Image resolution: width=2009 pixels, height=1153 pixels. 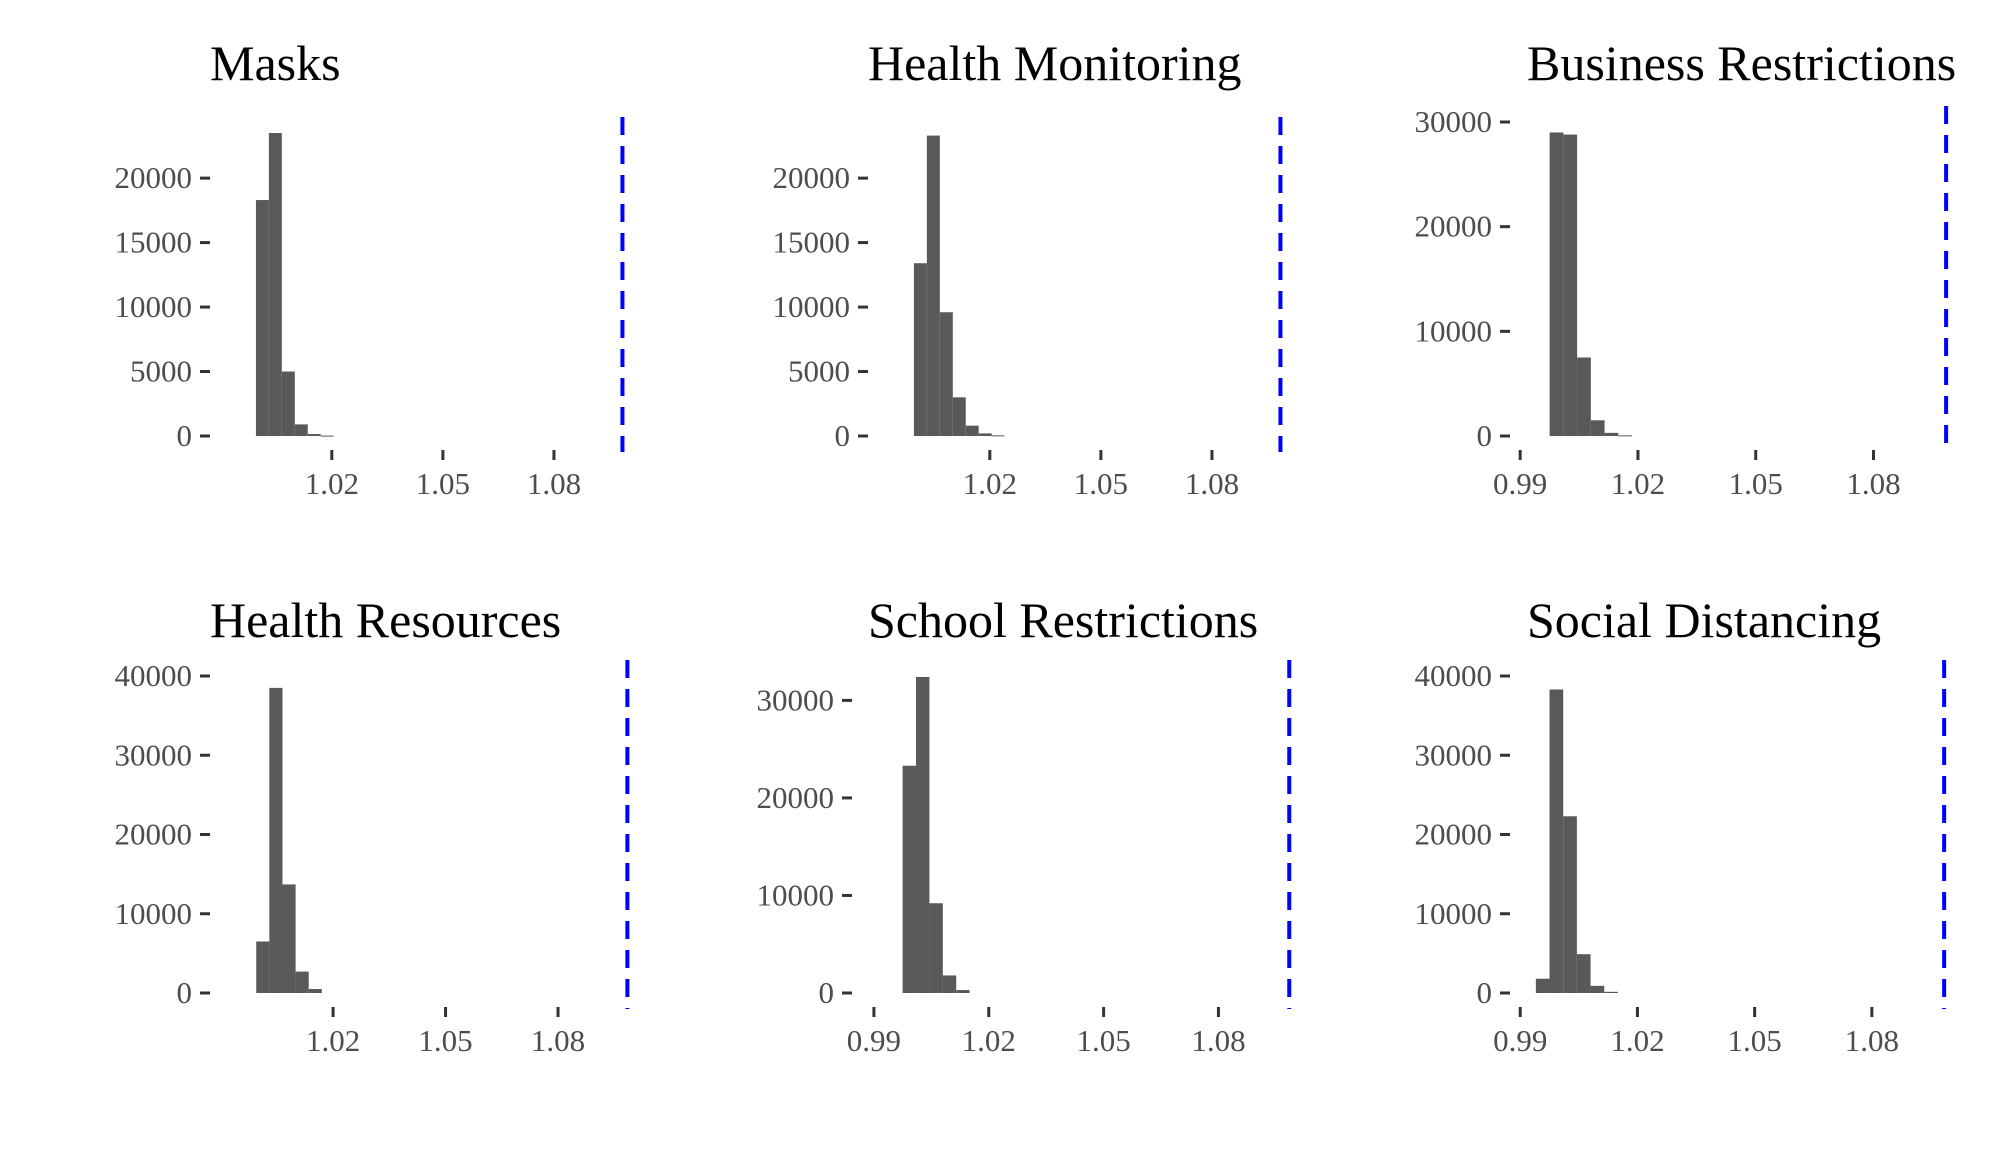 What do you see at coordinates (1055, 63) in the screenshot?
I see `panel-title: Health Monitoring` at bounding box center [1055, 63].